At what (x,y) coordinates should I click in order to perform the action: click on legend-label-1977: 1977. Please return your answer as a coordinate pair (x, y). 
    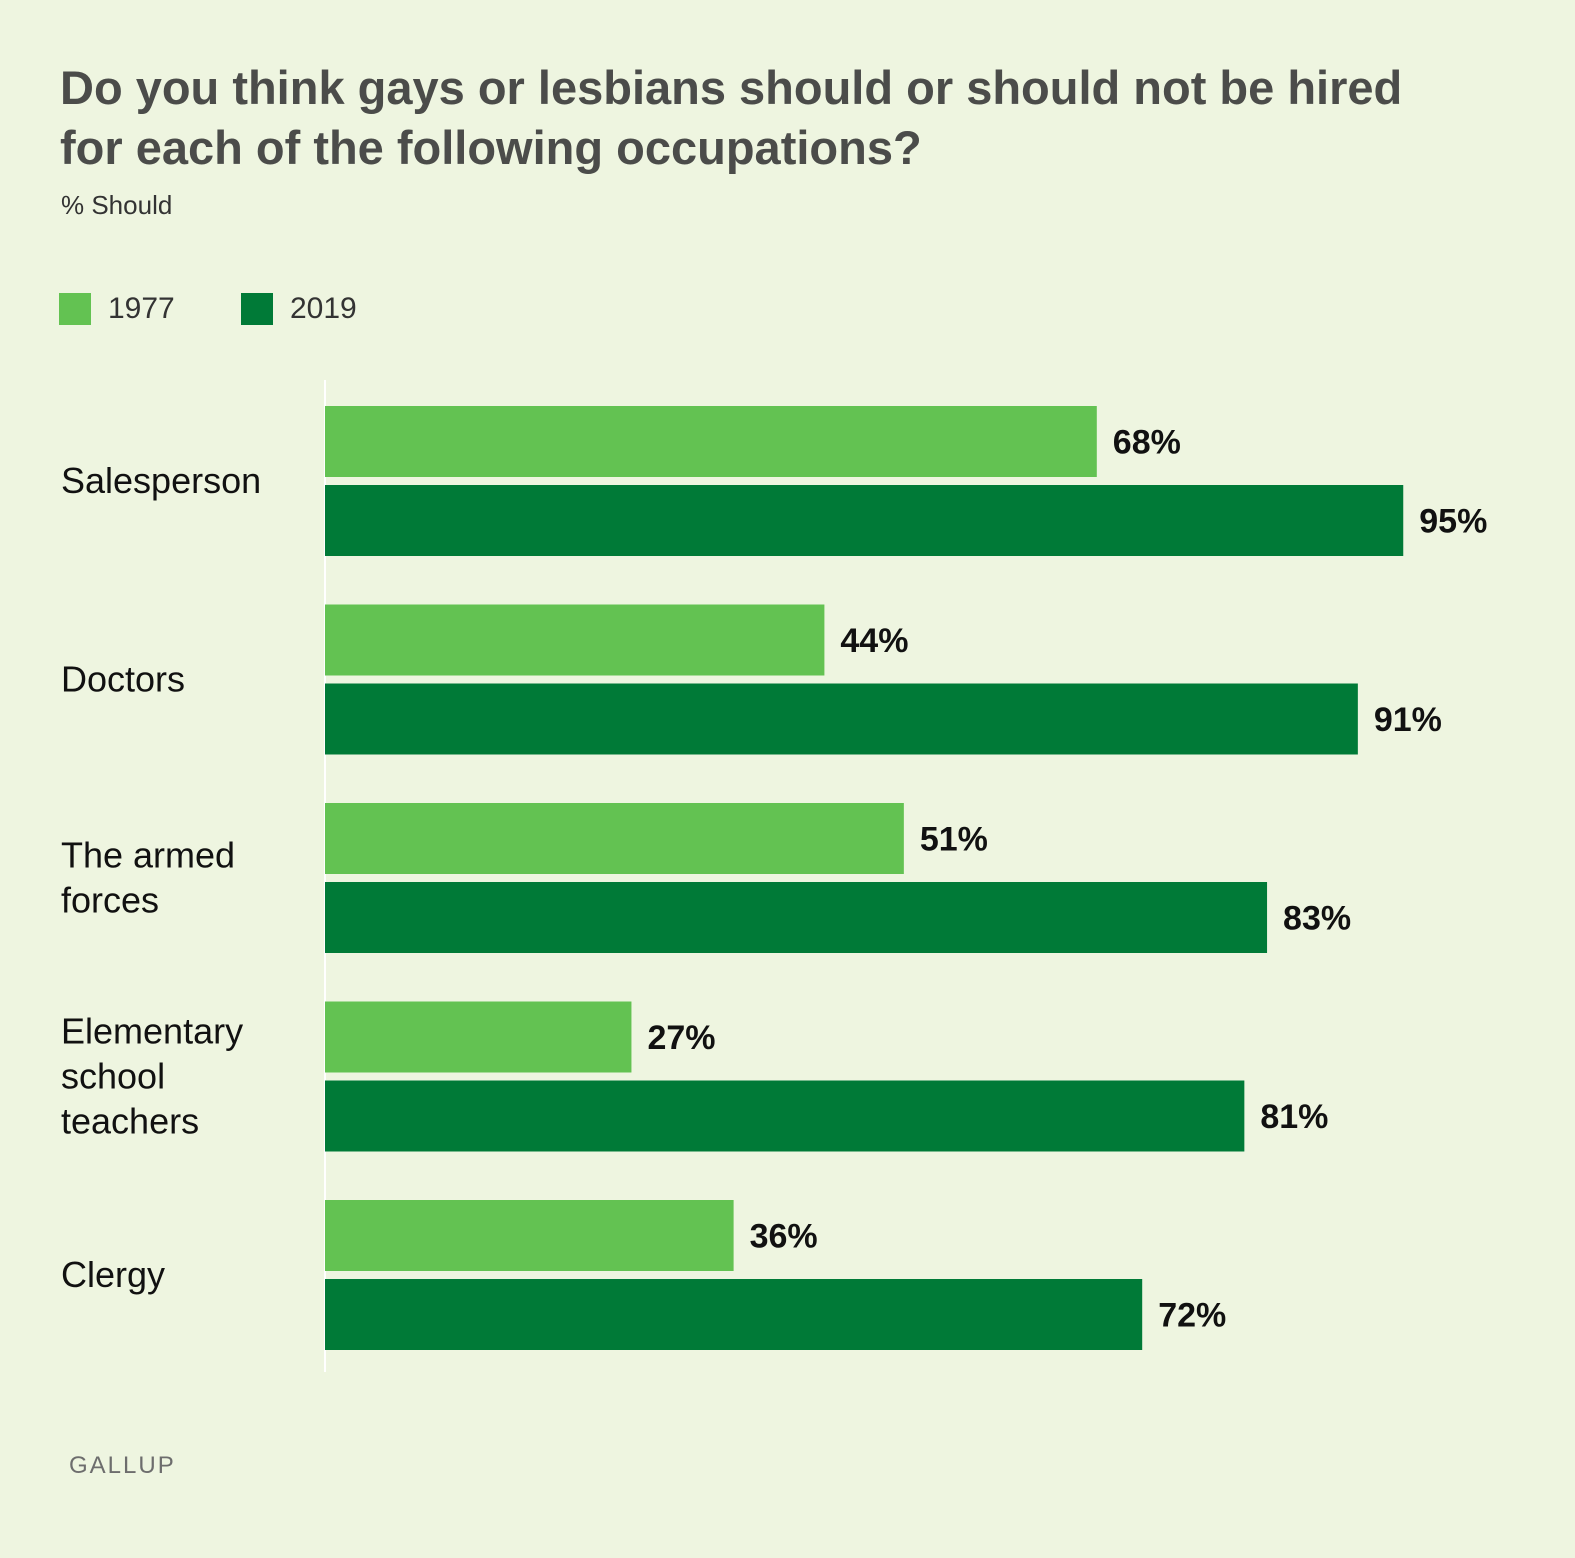
    Looking at the image, I should click on (141, 308).